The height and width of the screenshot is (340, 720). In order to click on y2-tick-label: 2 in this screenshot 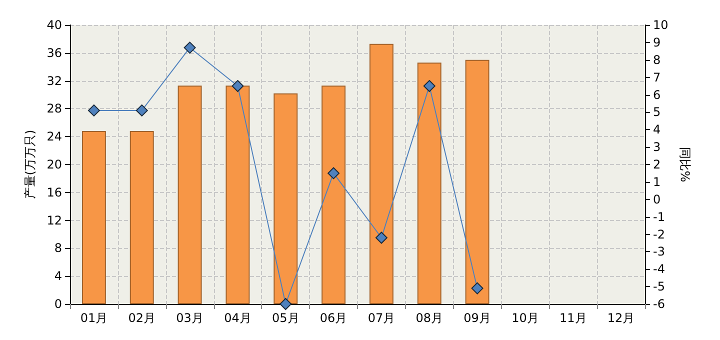, I will do `click(657, 165)`.